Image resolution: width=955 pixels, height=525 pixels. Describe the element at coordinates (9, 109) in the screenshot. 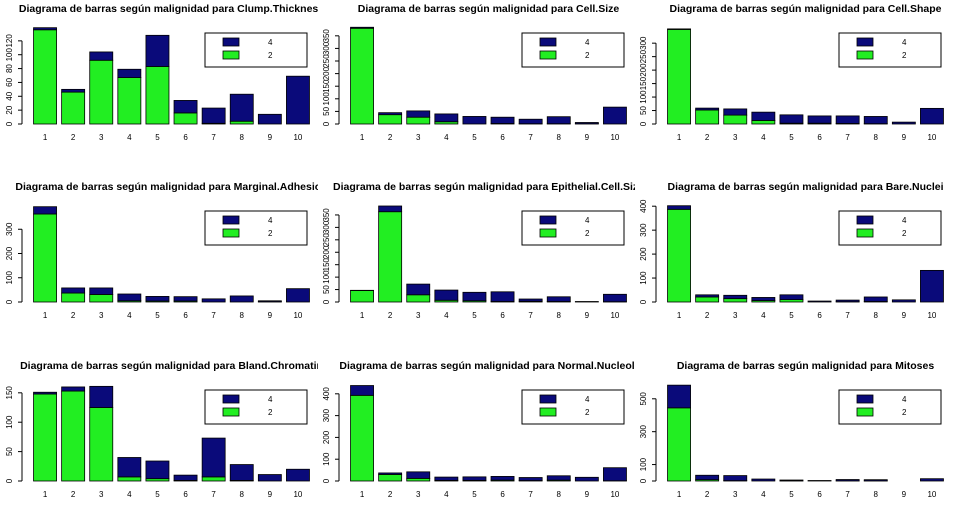

I see `y-tick-label: 20` at that location.